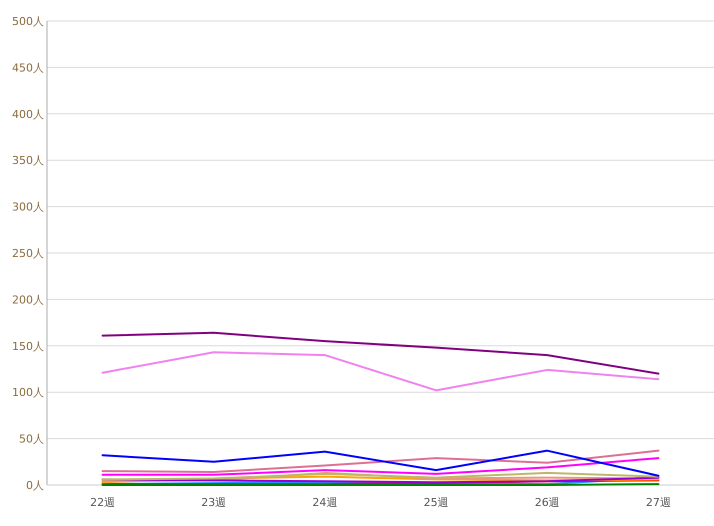 The image size is (714, 526). Describe the element at coordinates (28, 161) in the screenshot. I see `y-tick-label: 350人` at that location.